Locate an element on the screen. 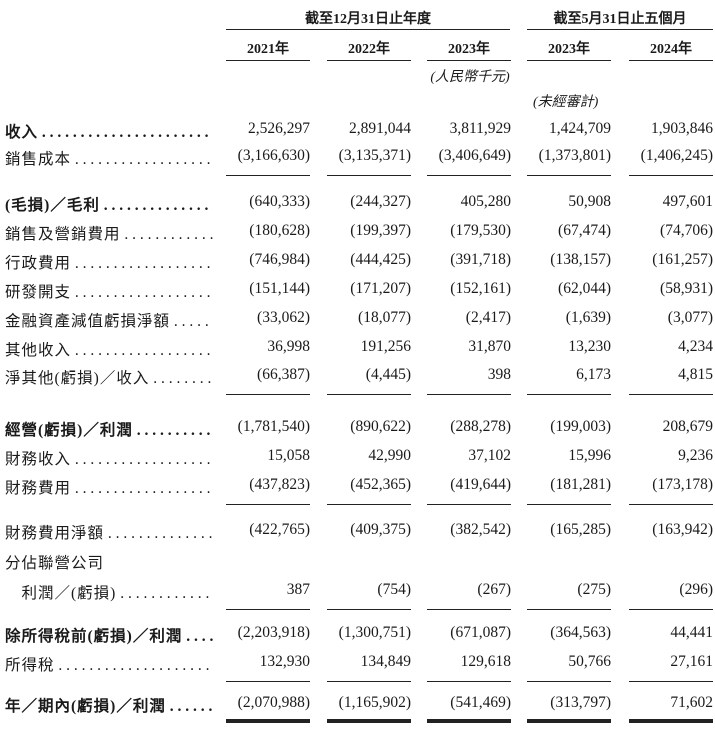  row-label: 銷售成本 is located at coordinates (109, 158).